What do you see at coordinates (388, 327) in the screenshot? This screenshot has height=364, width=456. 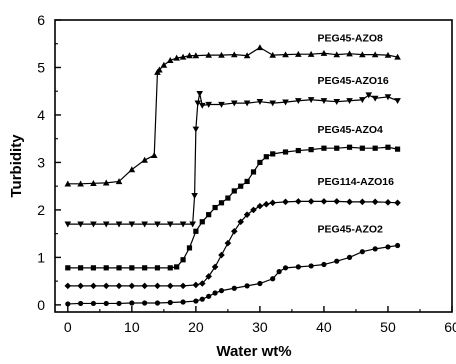 I see `x-tick-label: 50` at bounding box center [388, 327].